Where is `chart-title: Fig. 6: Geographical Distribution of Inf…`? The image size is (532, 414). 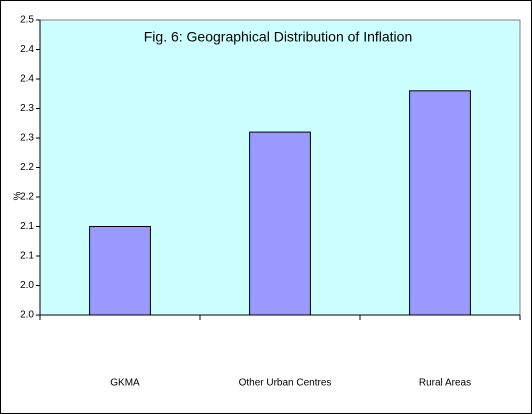
chart-title: Fig. 6: Geographical Distribution of Inf… is located at coordinates (278, 37).